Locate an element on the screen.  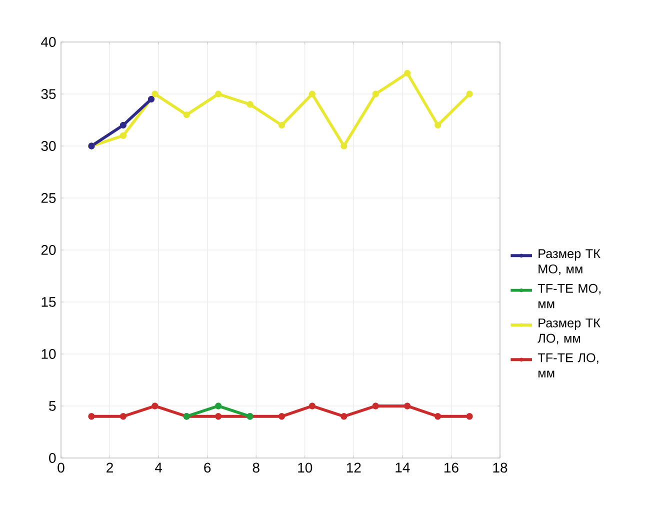
x-tick-label: 14 is located at coordinates (403, 467).